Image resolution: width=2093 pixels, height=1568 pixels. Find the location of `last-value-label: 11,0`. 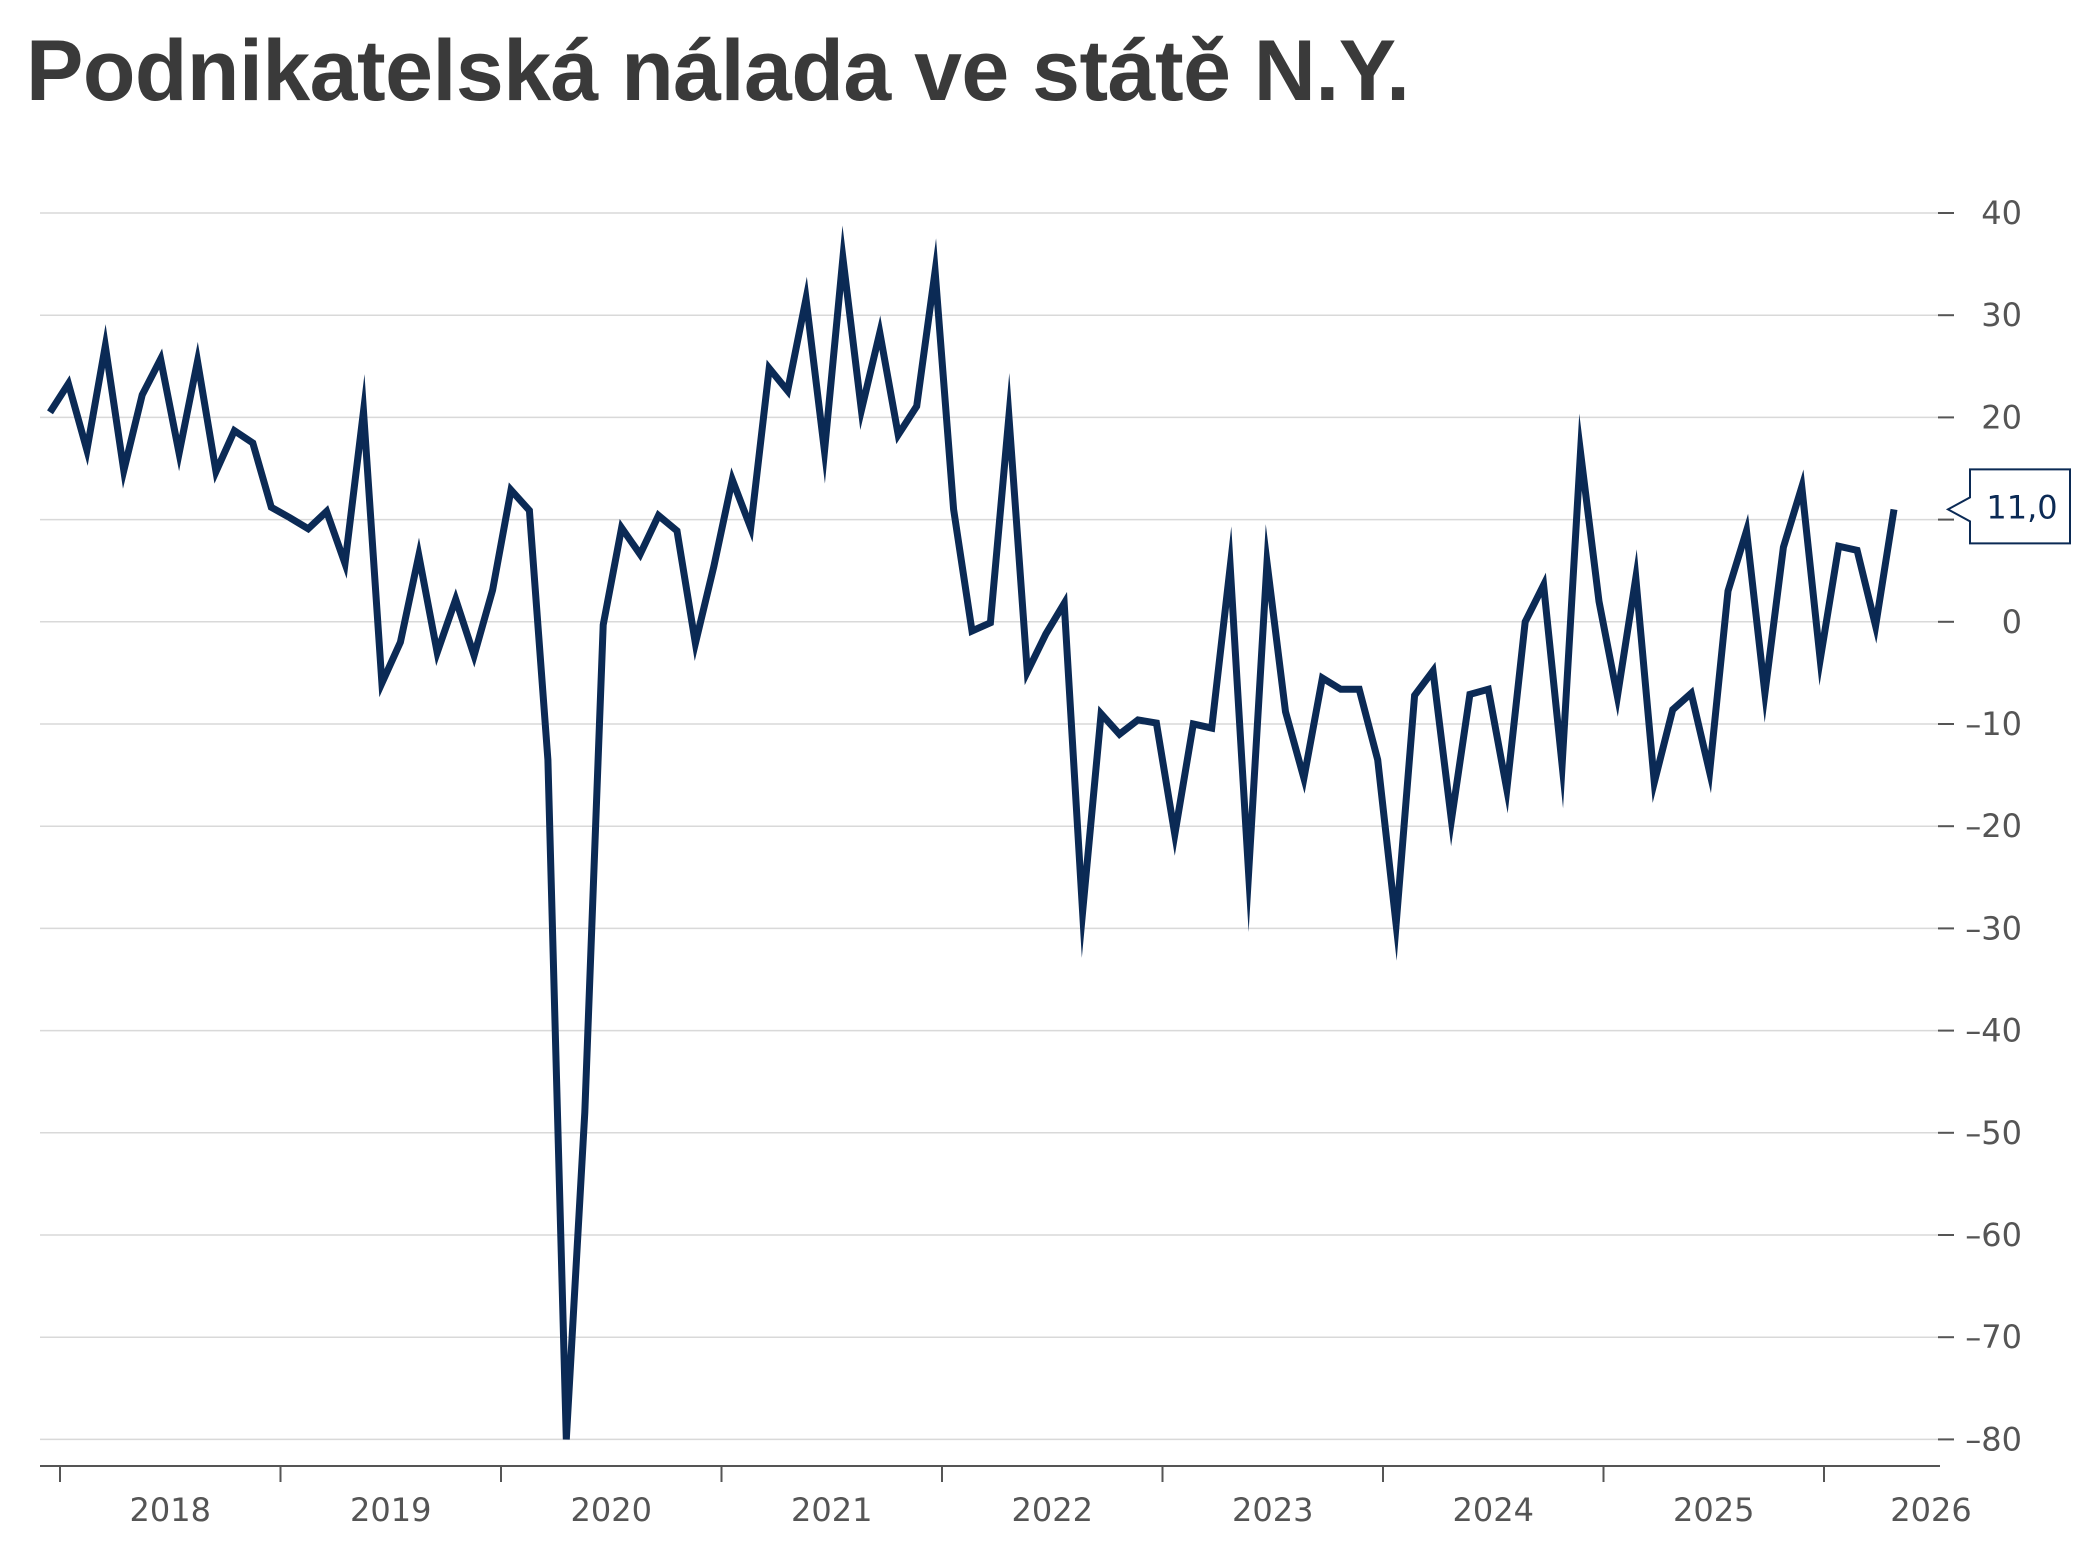

last-value-label: 11,0 is located at coordinates (2021, 507).